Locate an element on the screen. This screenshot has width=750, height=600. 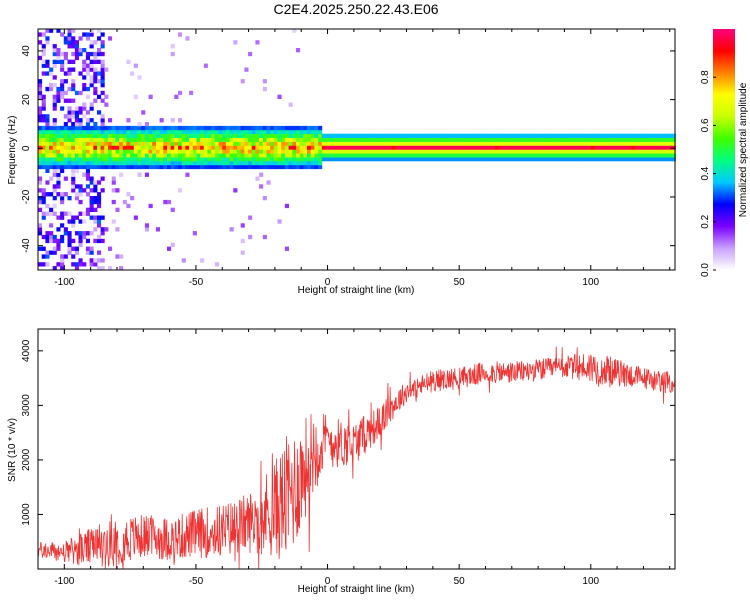
snr-y-tick-label: 3000 is located at coordinates (26, 405).